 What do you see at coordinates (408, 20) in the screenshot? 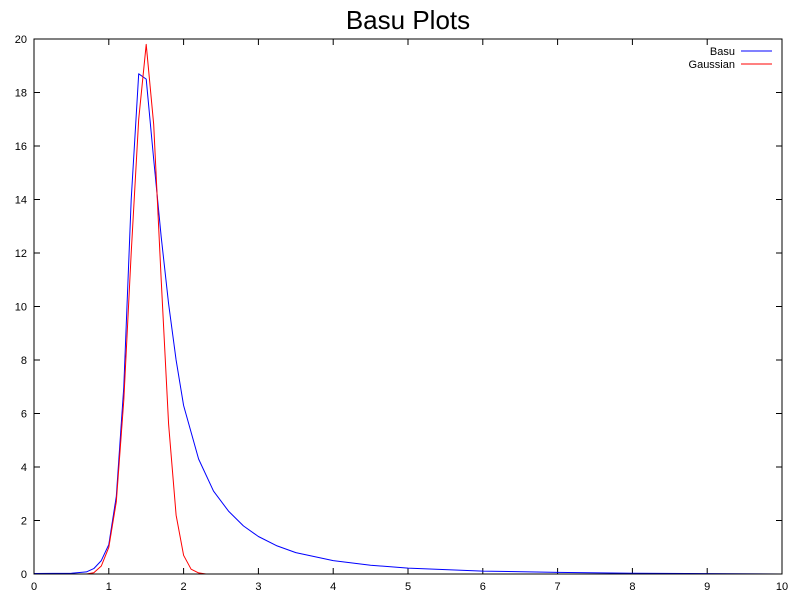
I see `chart-title: Basu Plots` at bounding box center [408, 20].